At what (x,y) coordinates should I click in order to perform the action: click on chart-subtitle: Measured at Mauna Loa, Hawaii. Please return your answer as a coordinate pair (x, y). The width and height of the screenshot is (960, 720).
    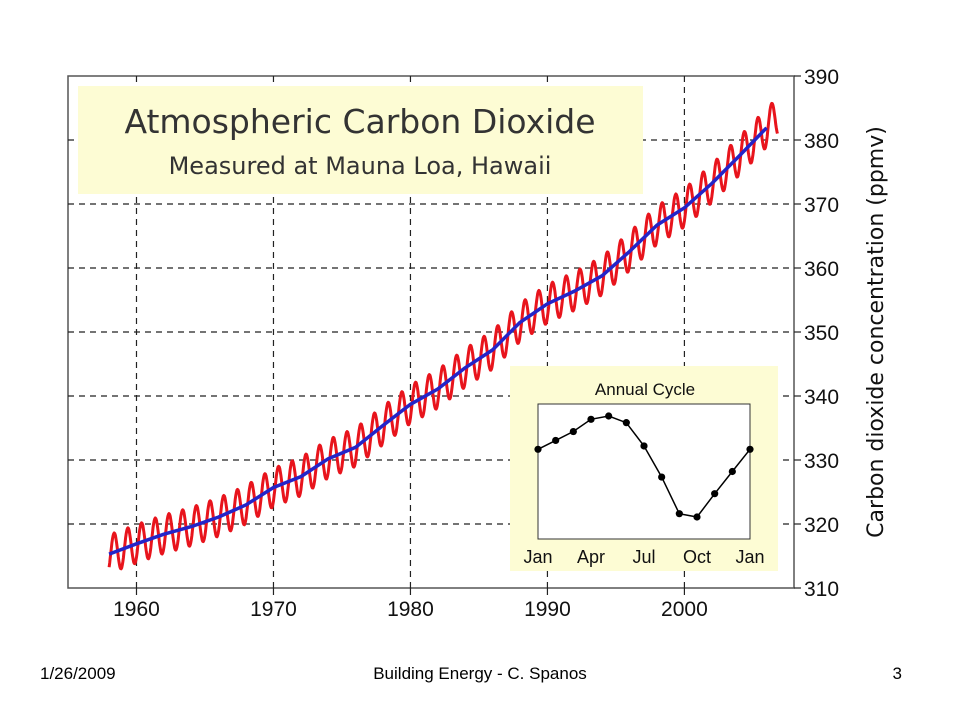
    Looking at the image, I should click on (360, 166).